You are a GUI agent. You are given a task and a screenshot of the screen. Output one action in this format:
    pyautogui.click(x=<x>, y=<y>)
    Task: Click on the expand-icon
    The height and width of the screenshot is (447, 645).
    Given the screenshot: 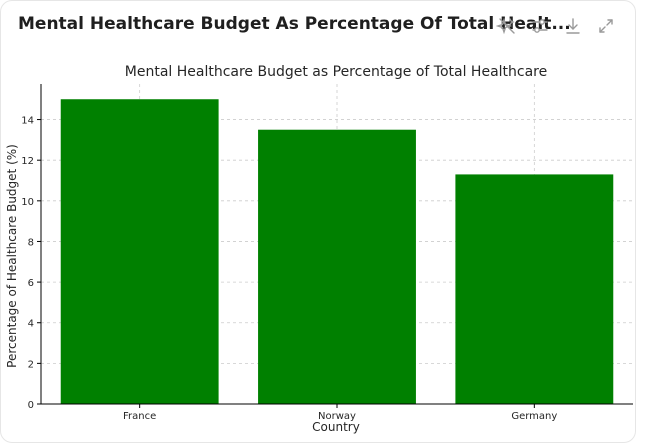 What is the action you would take?
    pyautogui.click(x=606, y=26)
    